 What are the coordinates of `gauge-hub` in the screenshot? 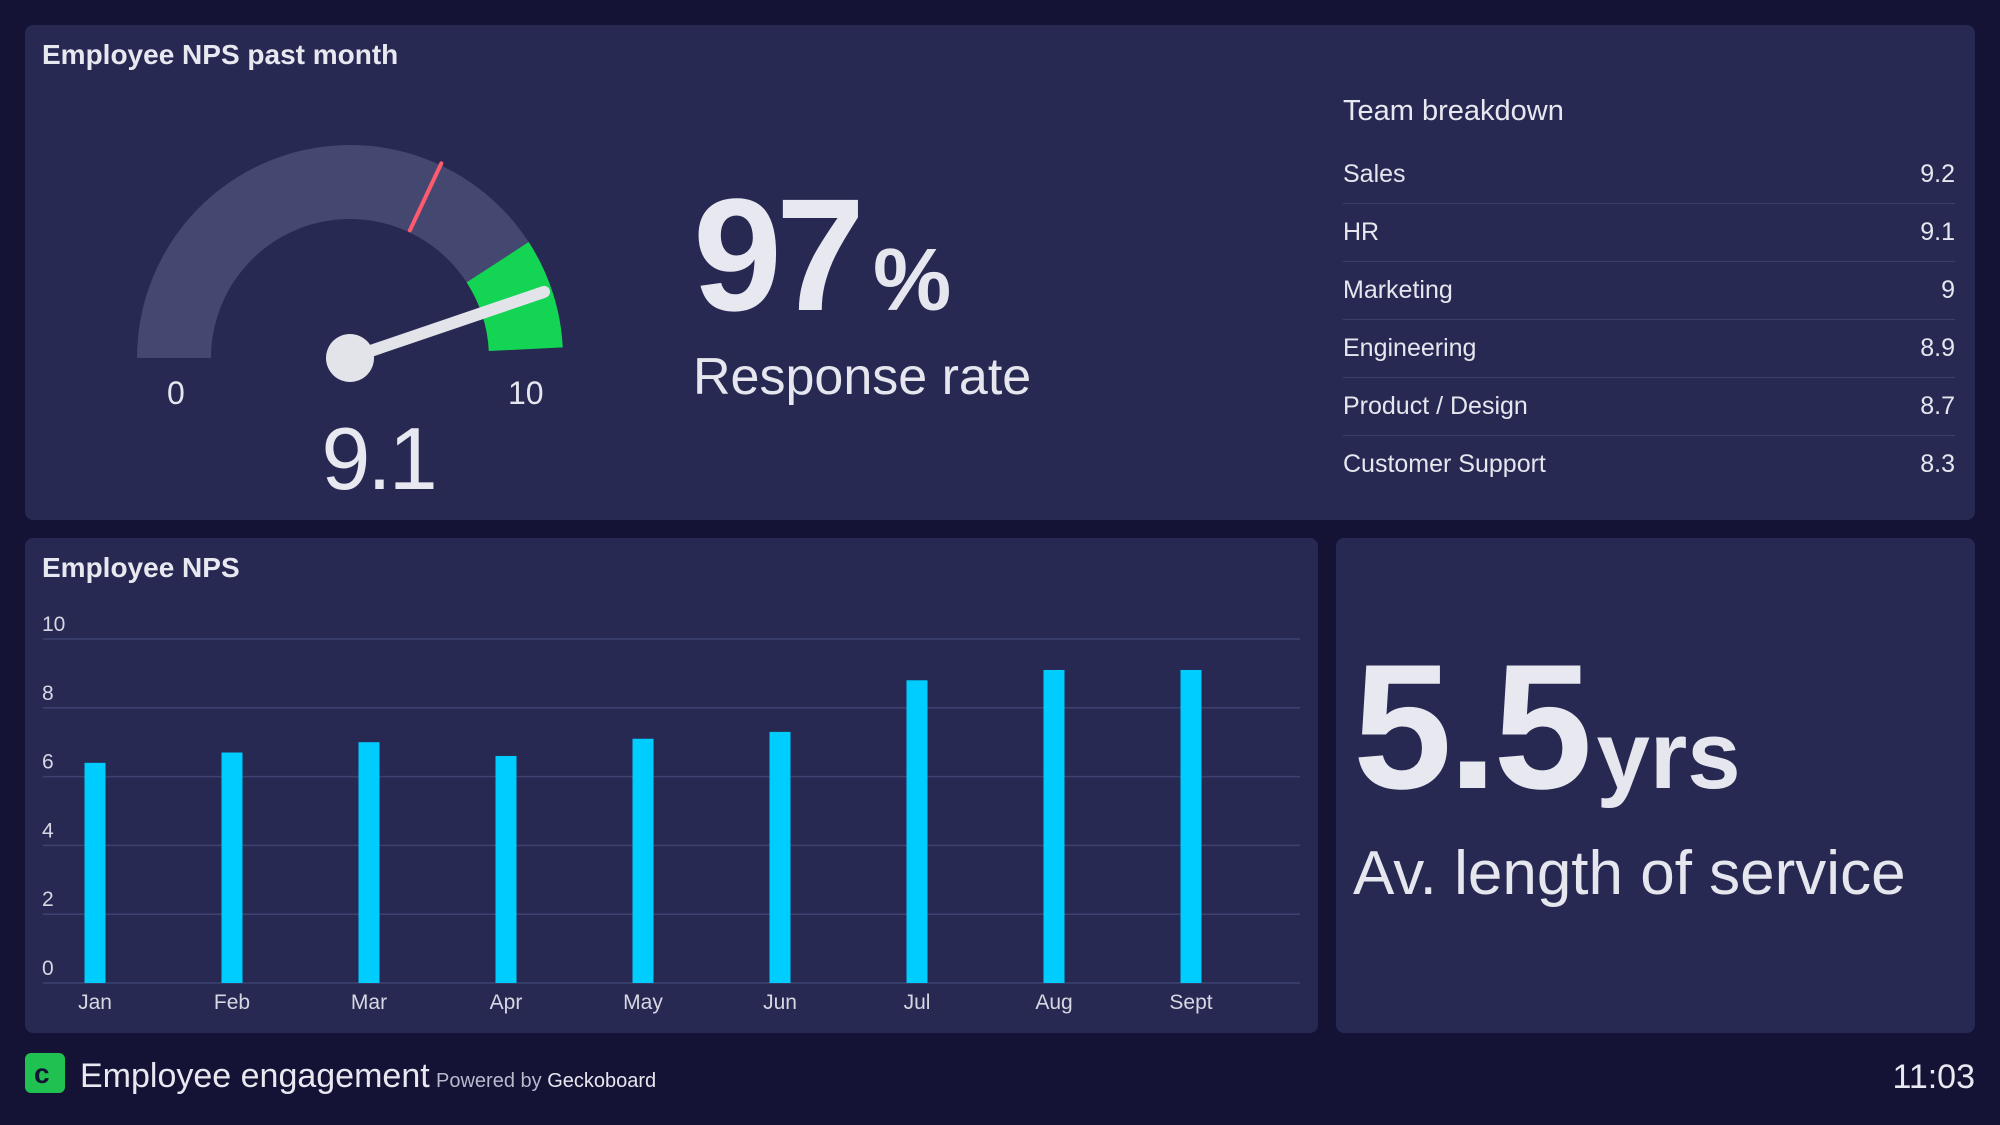 It's located at (350, 358).